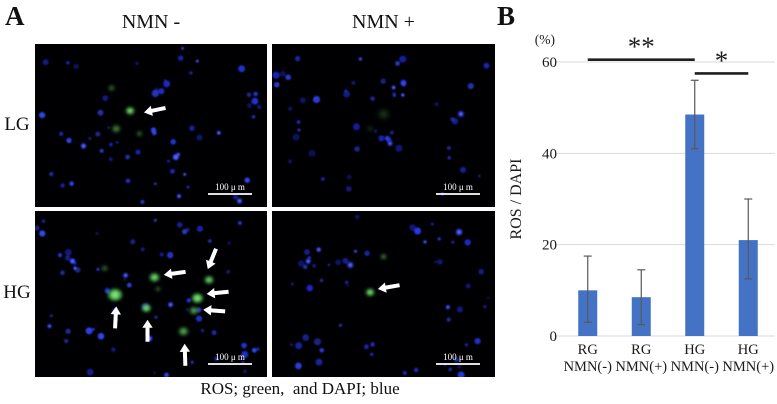 The image size is (777, 404). I want to click on error-bars, so click(668, 202).